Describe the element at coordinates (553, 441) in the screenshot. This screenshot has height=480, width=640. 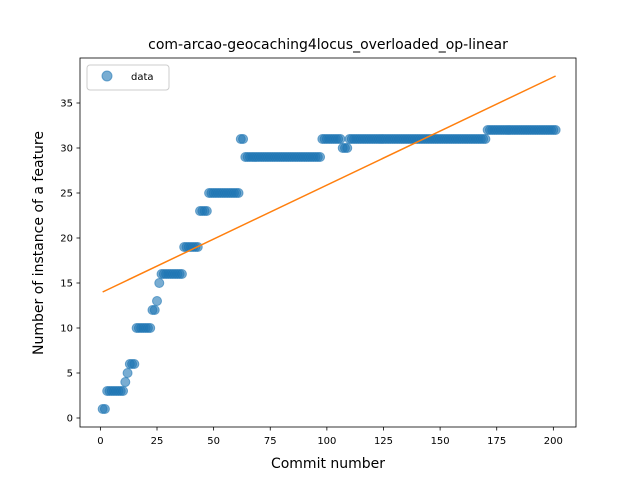
I see `x-tick-label: 200` at that location.